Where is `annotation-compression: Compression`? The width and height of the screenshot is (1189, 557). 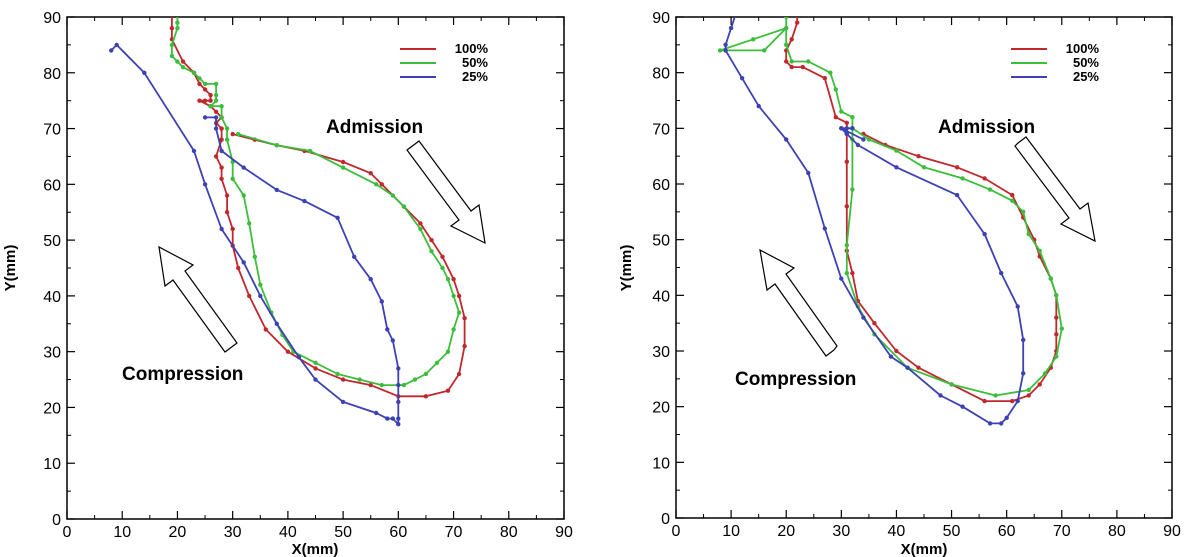 annotation-compression: Compression is located at coordinates (795, 319).